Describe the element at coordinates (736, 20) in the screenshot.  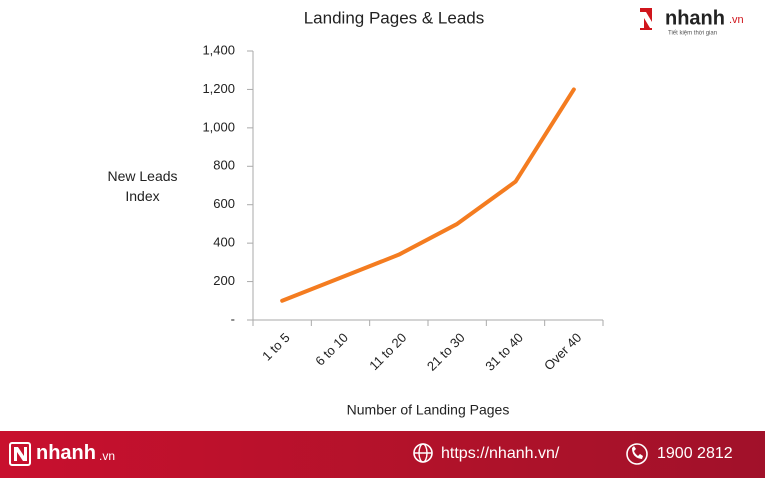
I see `logo-suffix: .vn` at that location.